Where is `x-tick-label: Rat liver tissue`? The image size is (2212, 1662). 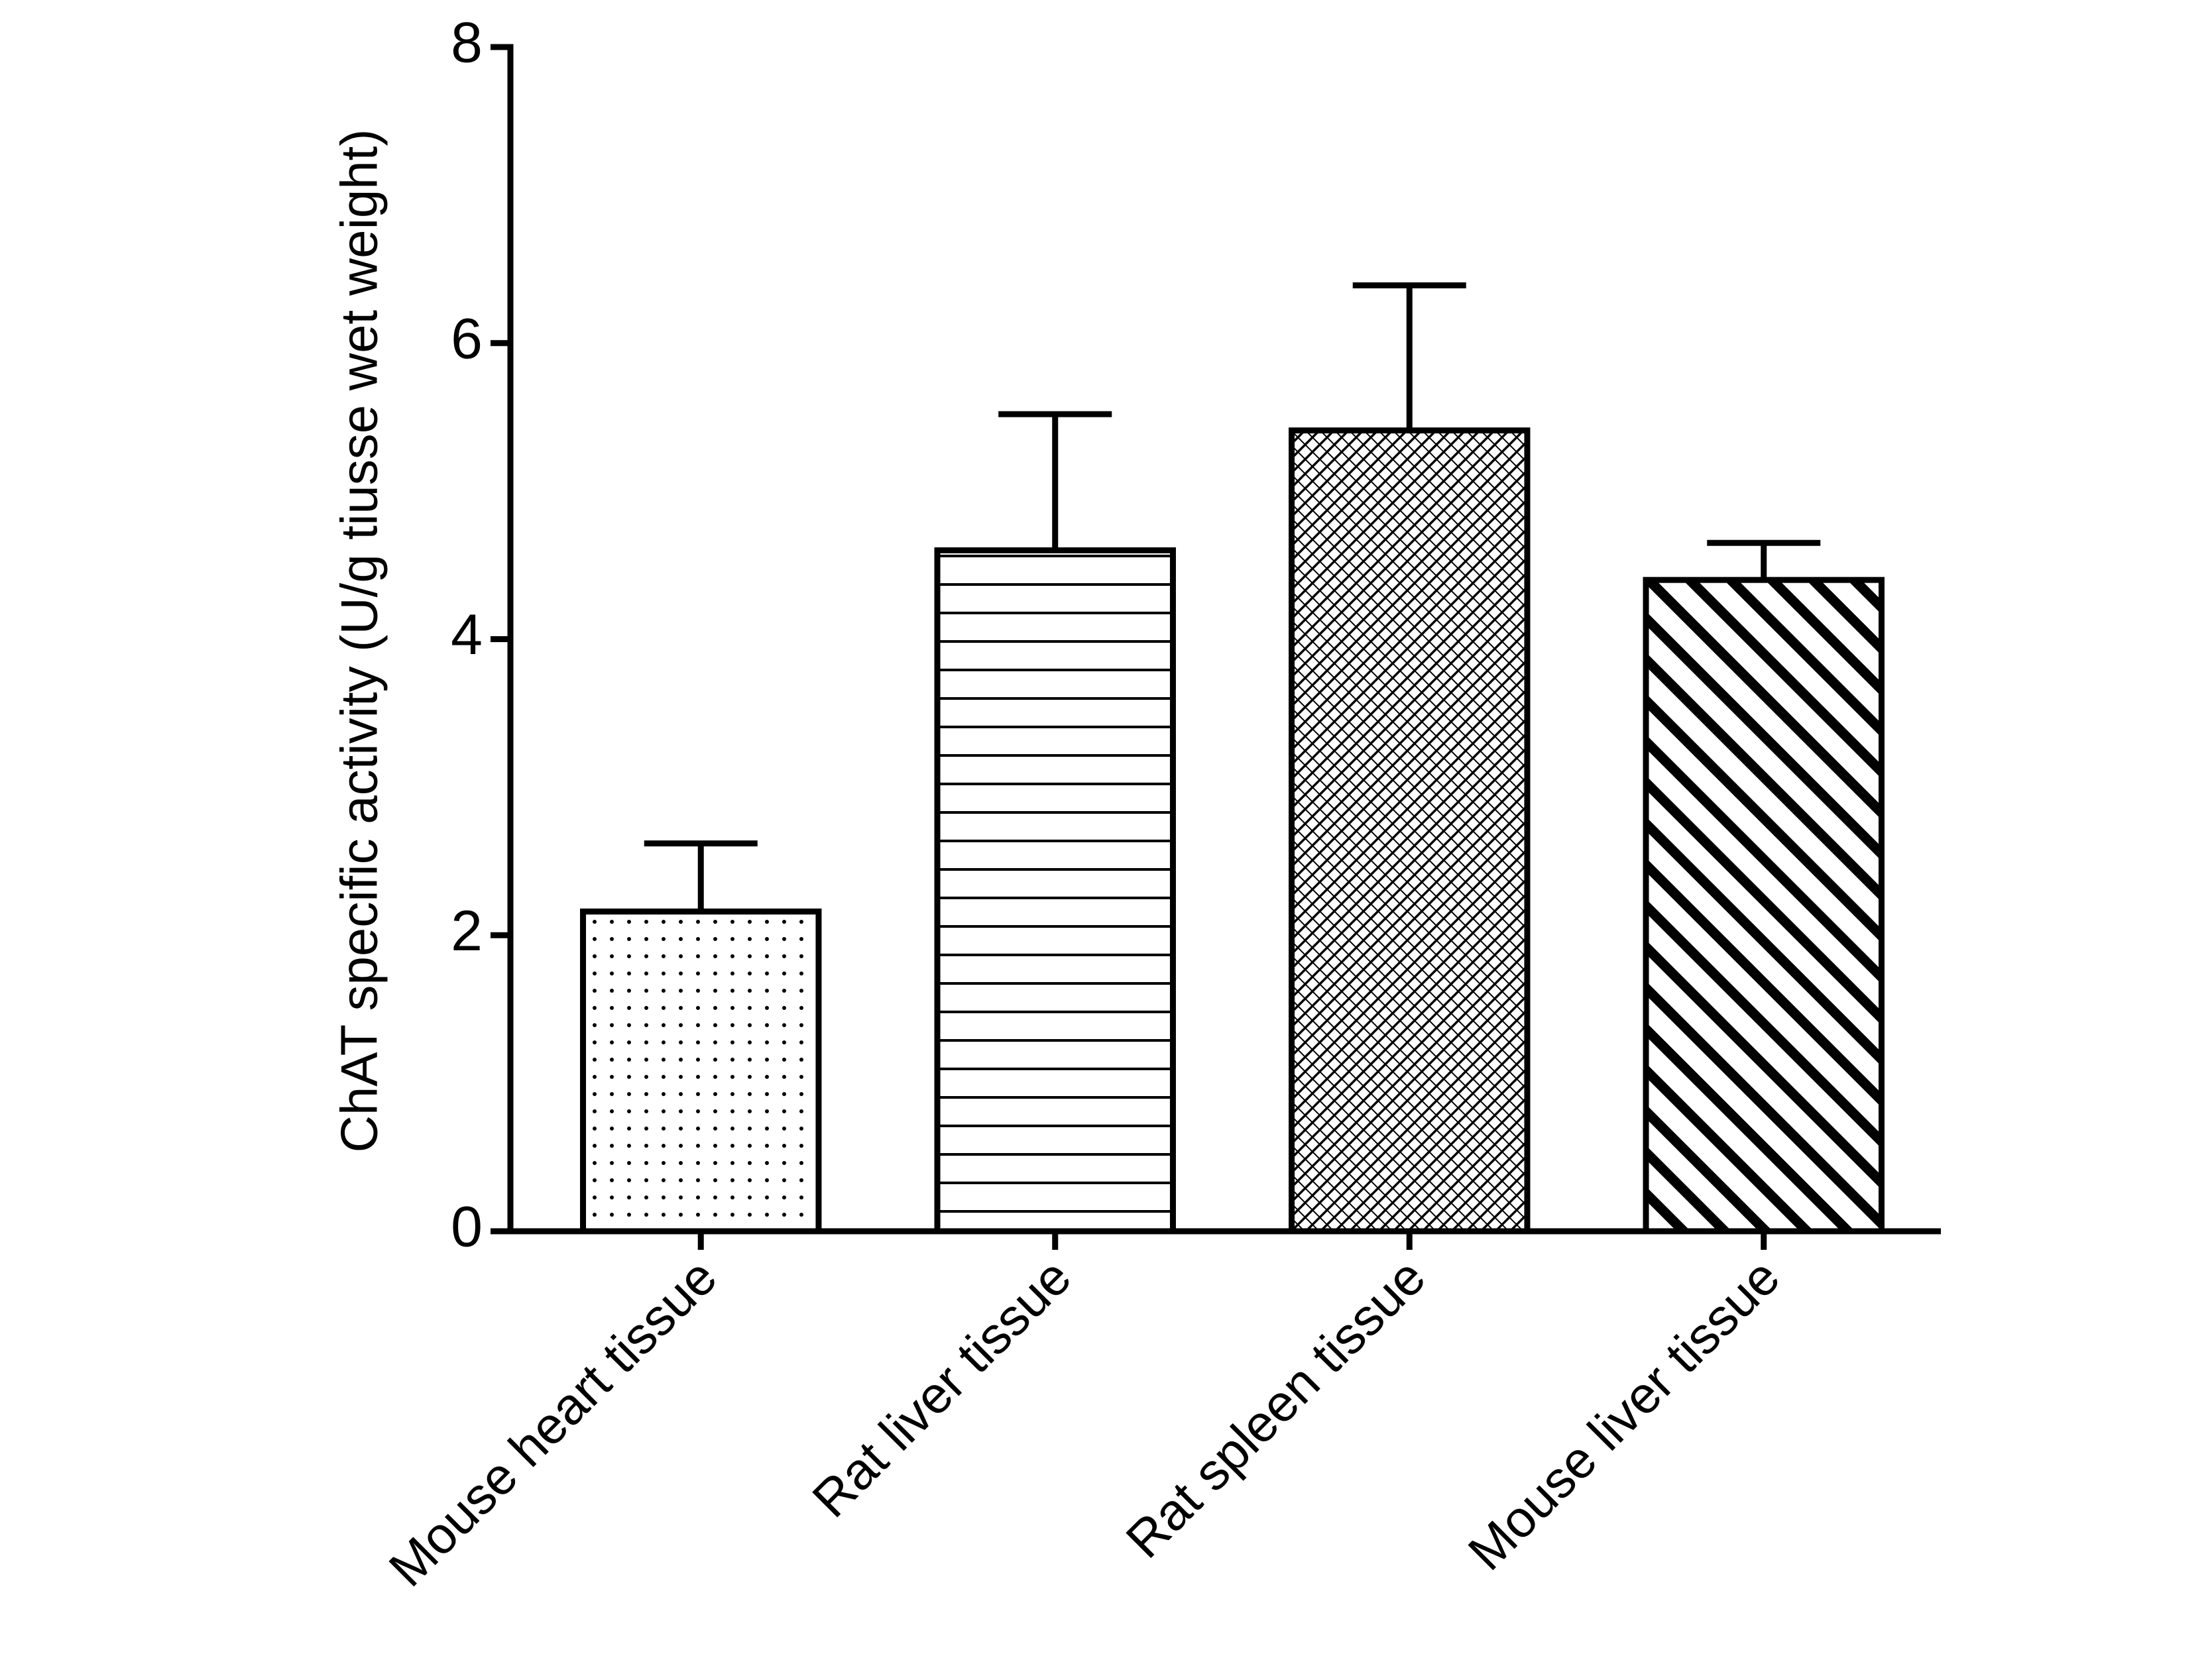 x-tick-label: Rat liver tissue is located at coordinates (941, 1387).